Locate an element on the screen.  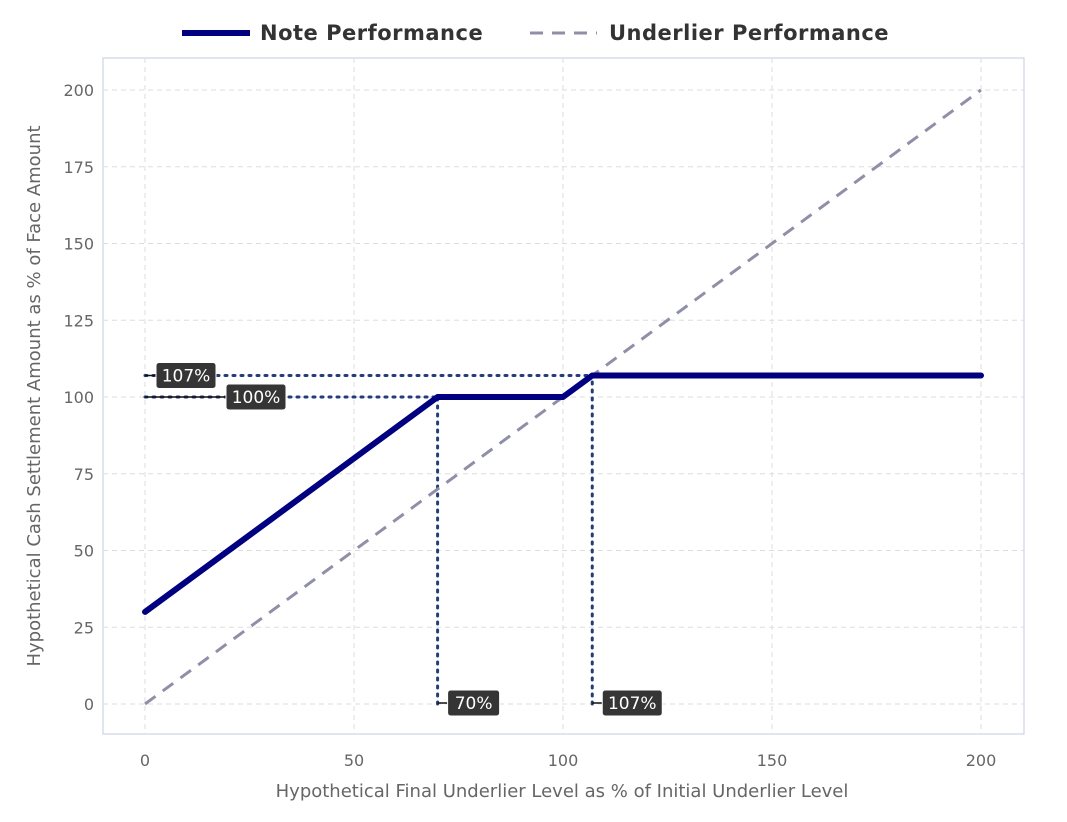
y-tick-label: 175 is located at coordinates (78, 167).